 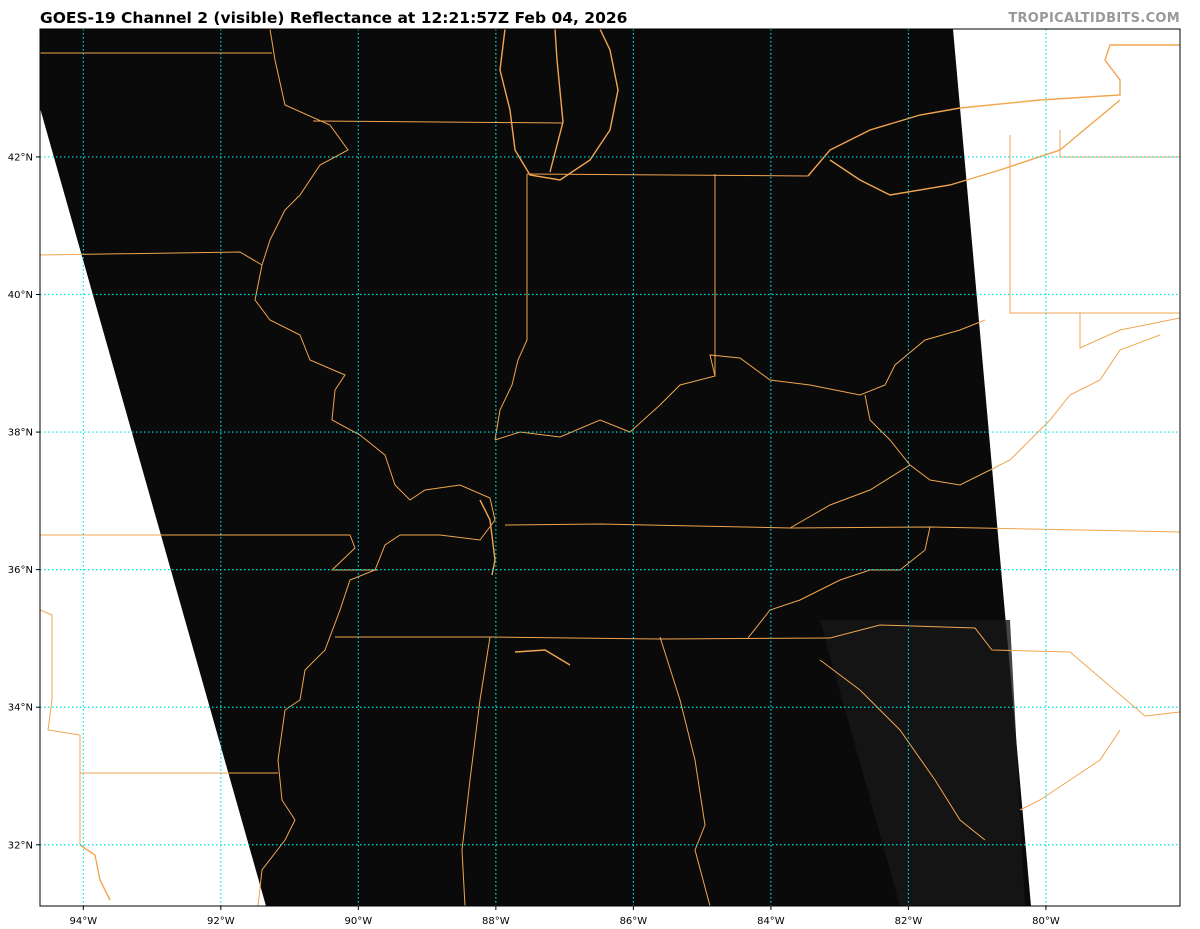 What do you see at coordinates (496, 921) in the screenshot?
I see `lon-tick-label: 88°W` at bounding box center [496, 921].